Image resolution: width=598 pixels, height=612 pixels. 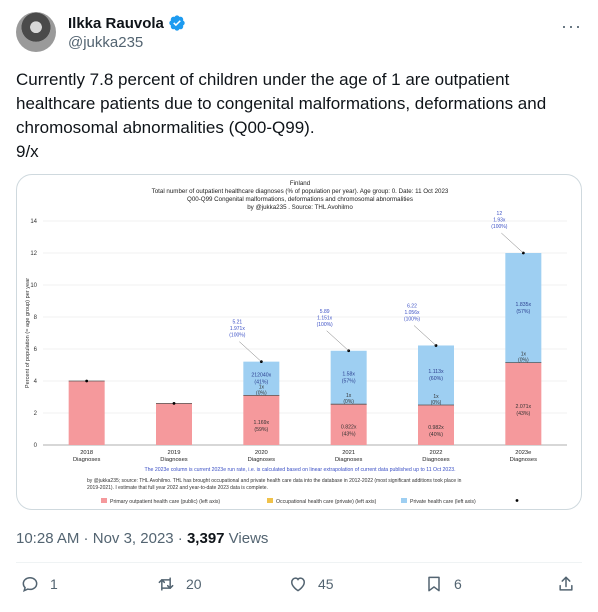 I want to click on legend-entry: Private health care (left axis), so click(x=443, y=502).